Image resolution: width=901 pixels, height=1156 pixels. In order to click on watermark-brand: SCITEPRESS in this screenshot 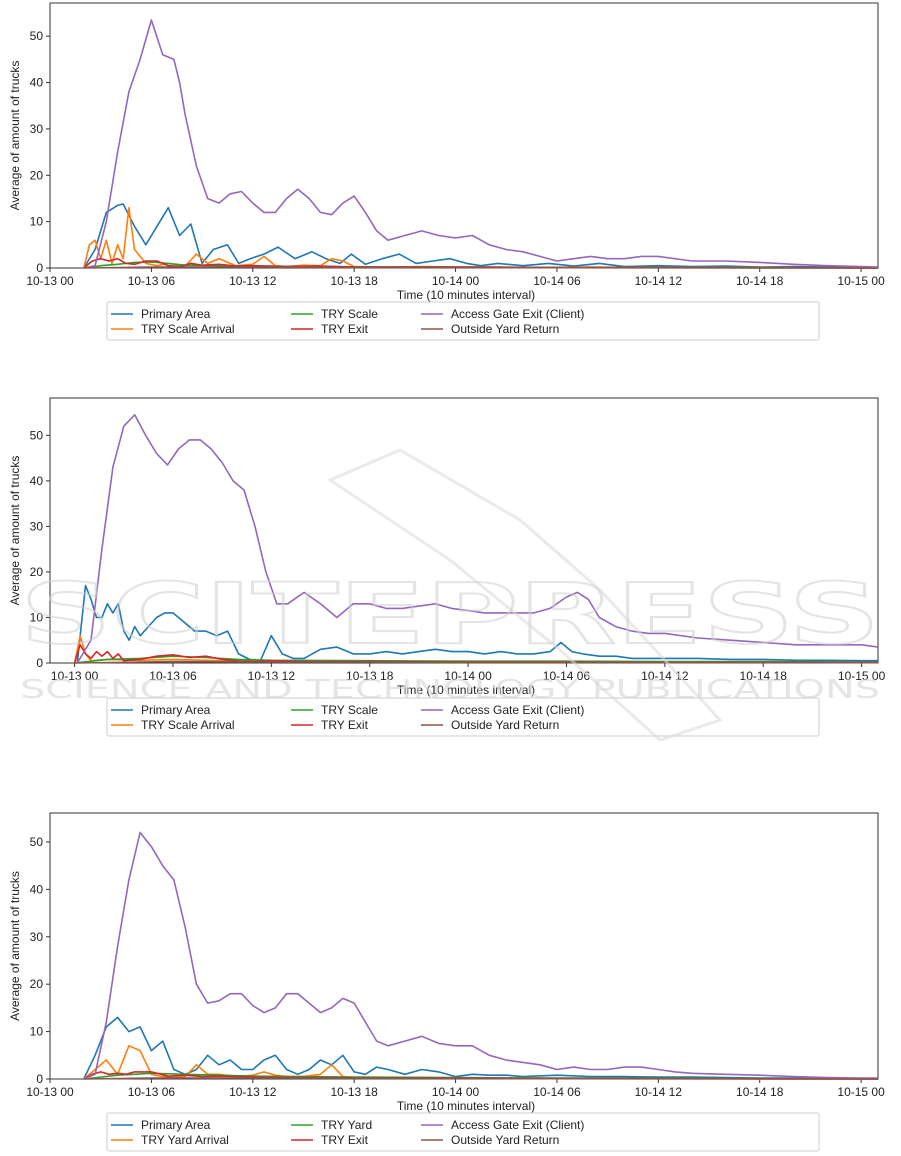, I will do `click(450, 614)`.